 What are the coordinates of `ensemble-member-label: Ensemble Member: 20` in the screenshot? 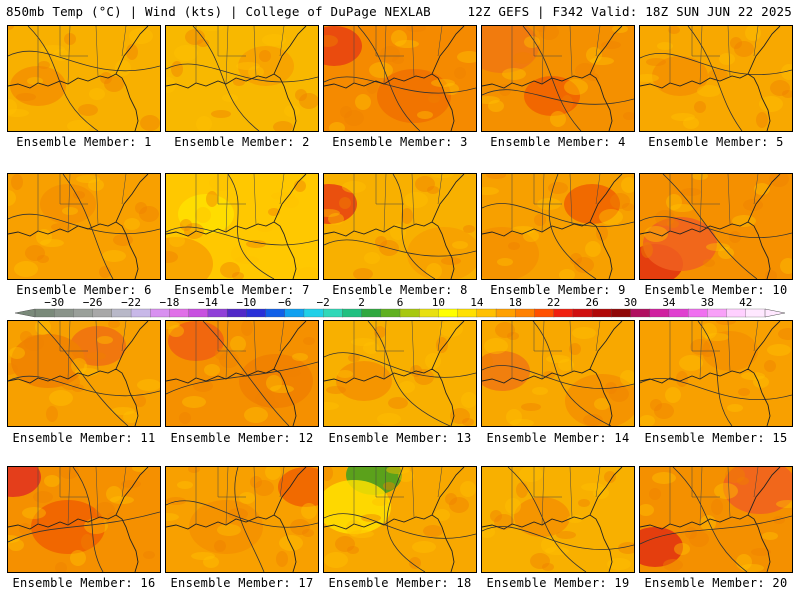 It's located at (716, 583).